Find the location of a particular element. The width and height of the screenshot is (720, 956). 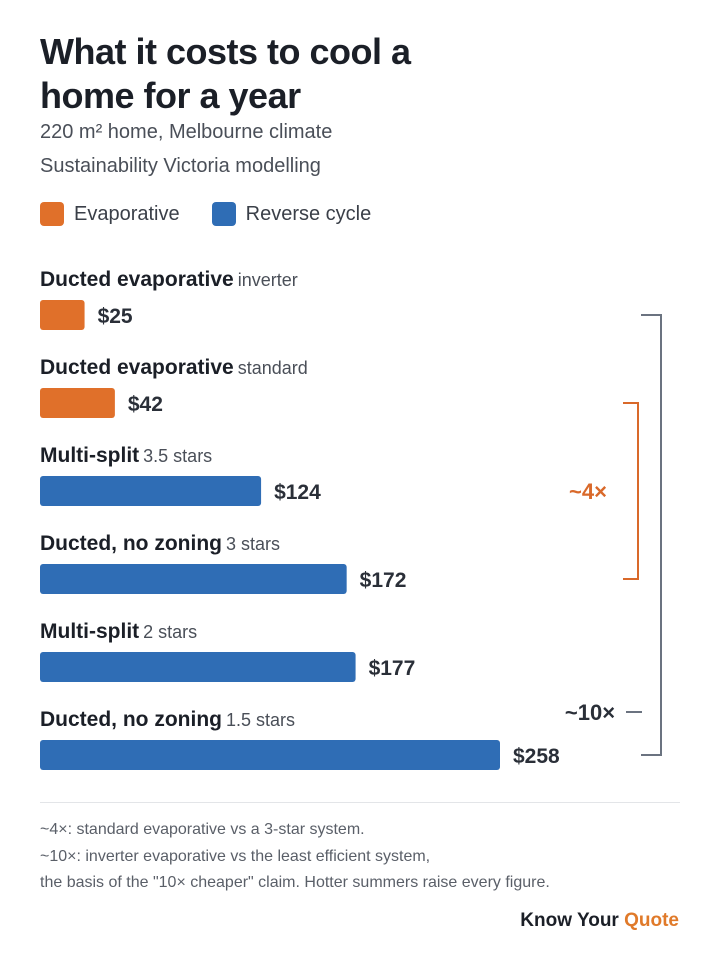

bracket-10x is located at coordinates (651, 535).